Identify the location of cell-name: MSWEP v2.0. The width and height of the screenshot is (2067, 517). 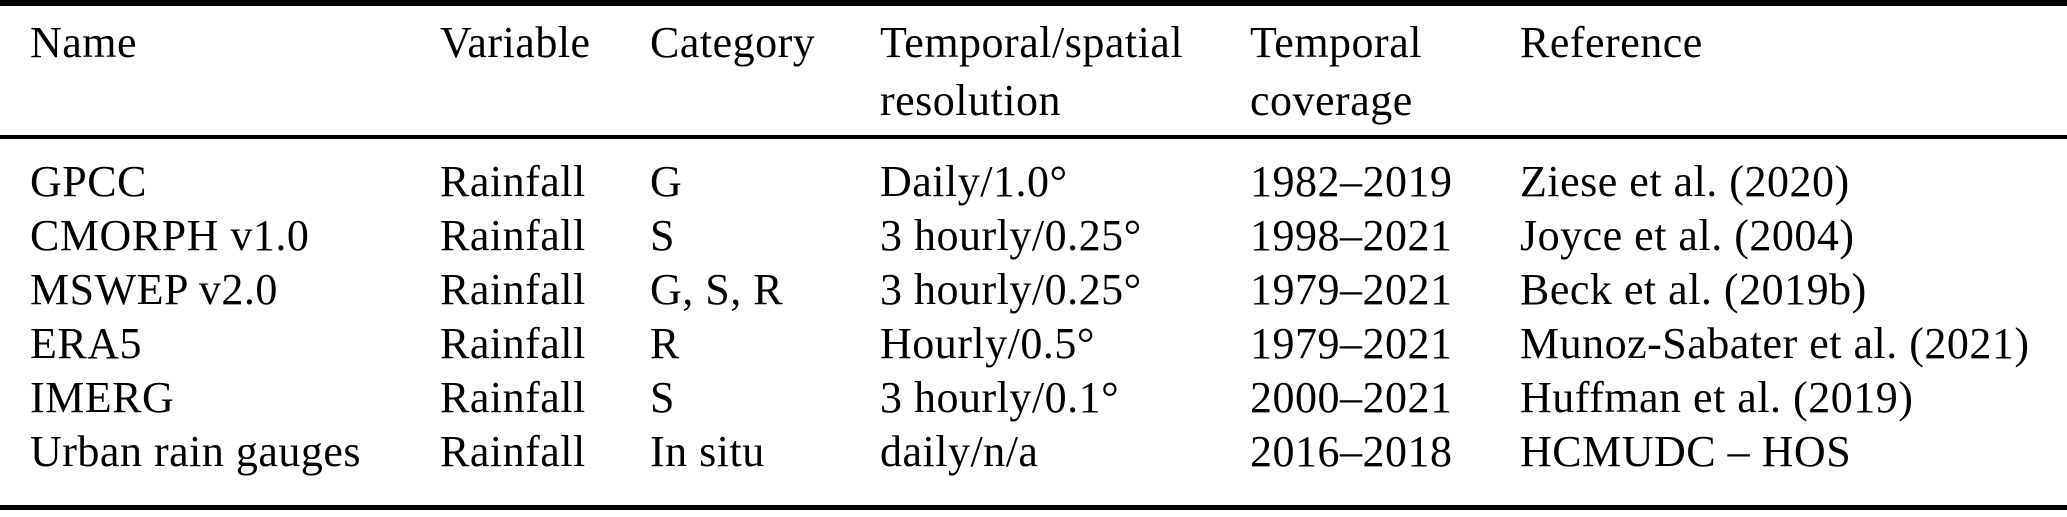
(154, 289).